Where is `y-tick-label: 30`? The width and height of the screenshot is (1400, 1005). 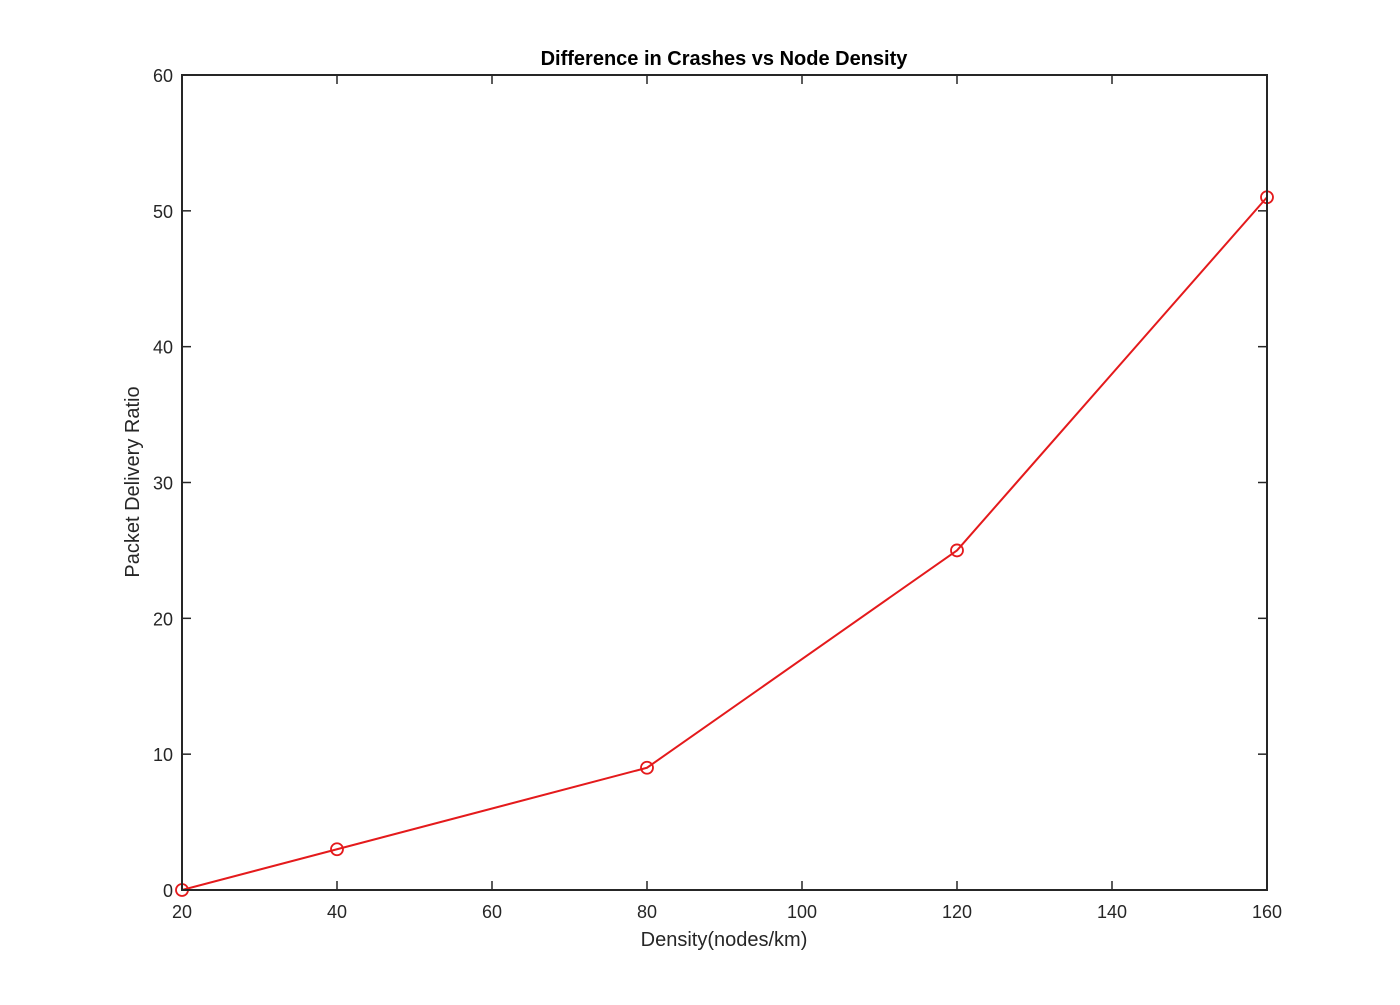
y-tick-label: 30 is located at coordinates (163, 484).